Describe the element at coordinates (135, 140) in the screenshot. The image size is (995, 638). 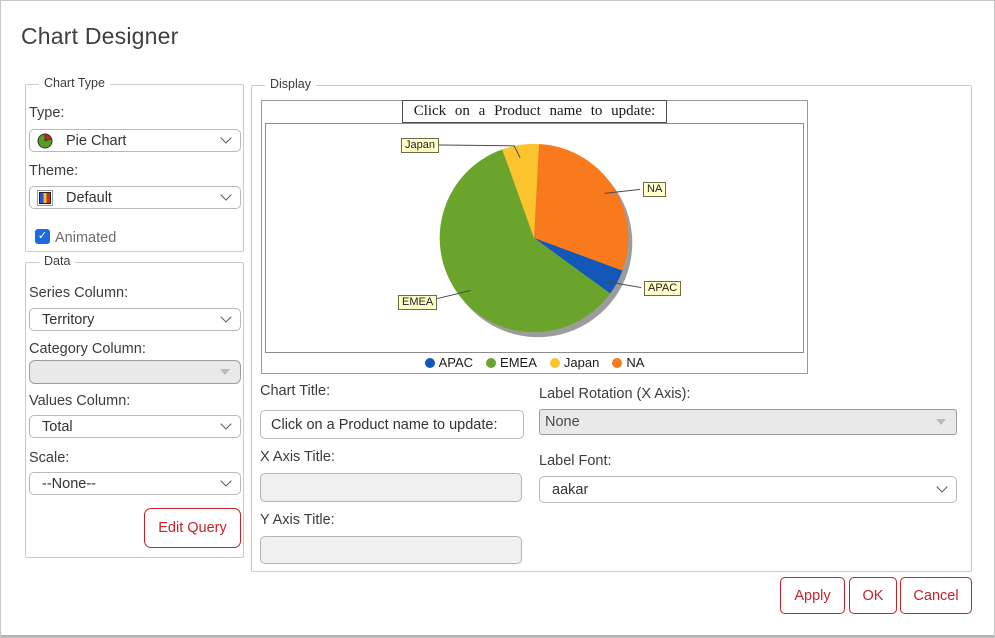
I see `chart-type-select: Pie Chart` at that location.